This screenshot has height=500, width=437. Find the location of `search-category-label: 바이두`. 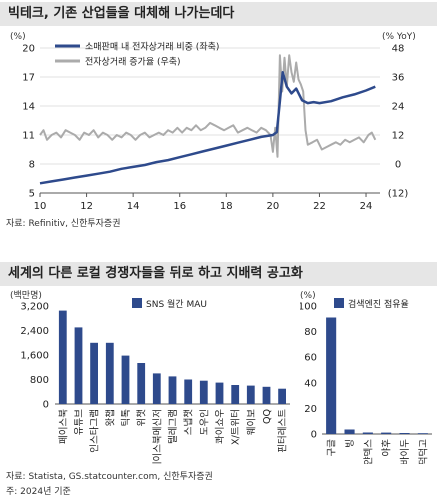

search-category-label: 바이두 is located at coordinates (405, 451).